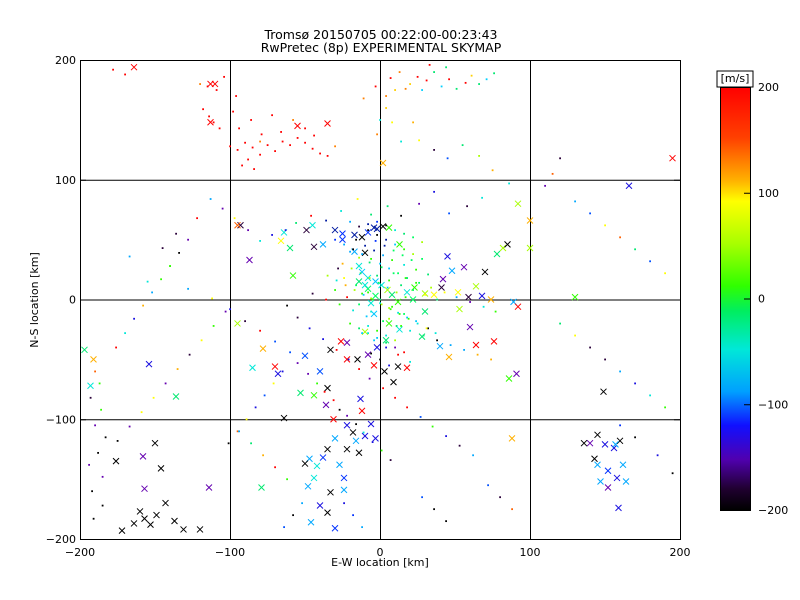  What do you see at coordinates (61, 300) in the screenshot?
I see `y-tick-labels: −200 −100 0 100 200` at bounding box center [61, 300].